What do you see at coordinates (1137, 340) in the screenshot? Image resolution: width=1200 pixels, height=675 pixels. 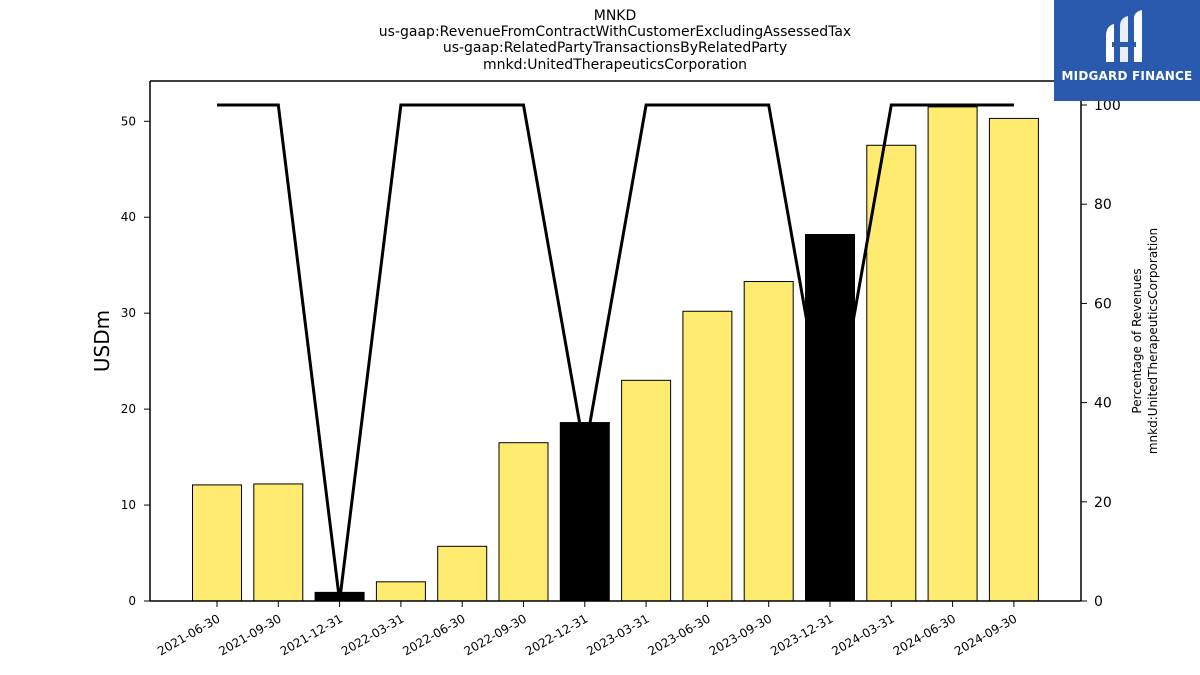 I see `y-axis-right-label-line-1: Percentage of Revenues` at bounding box center [1137, 340].